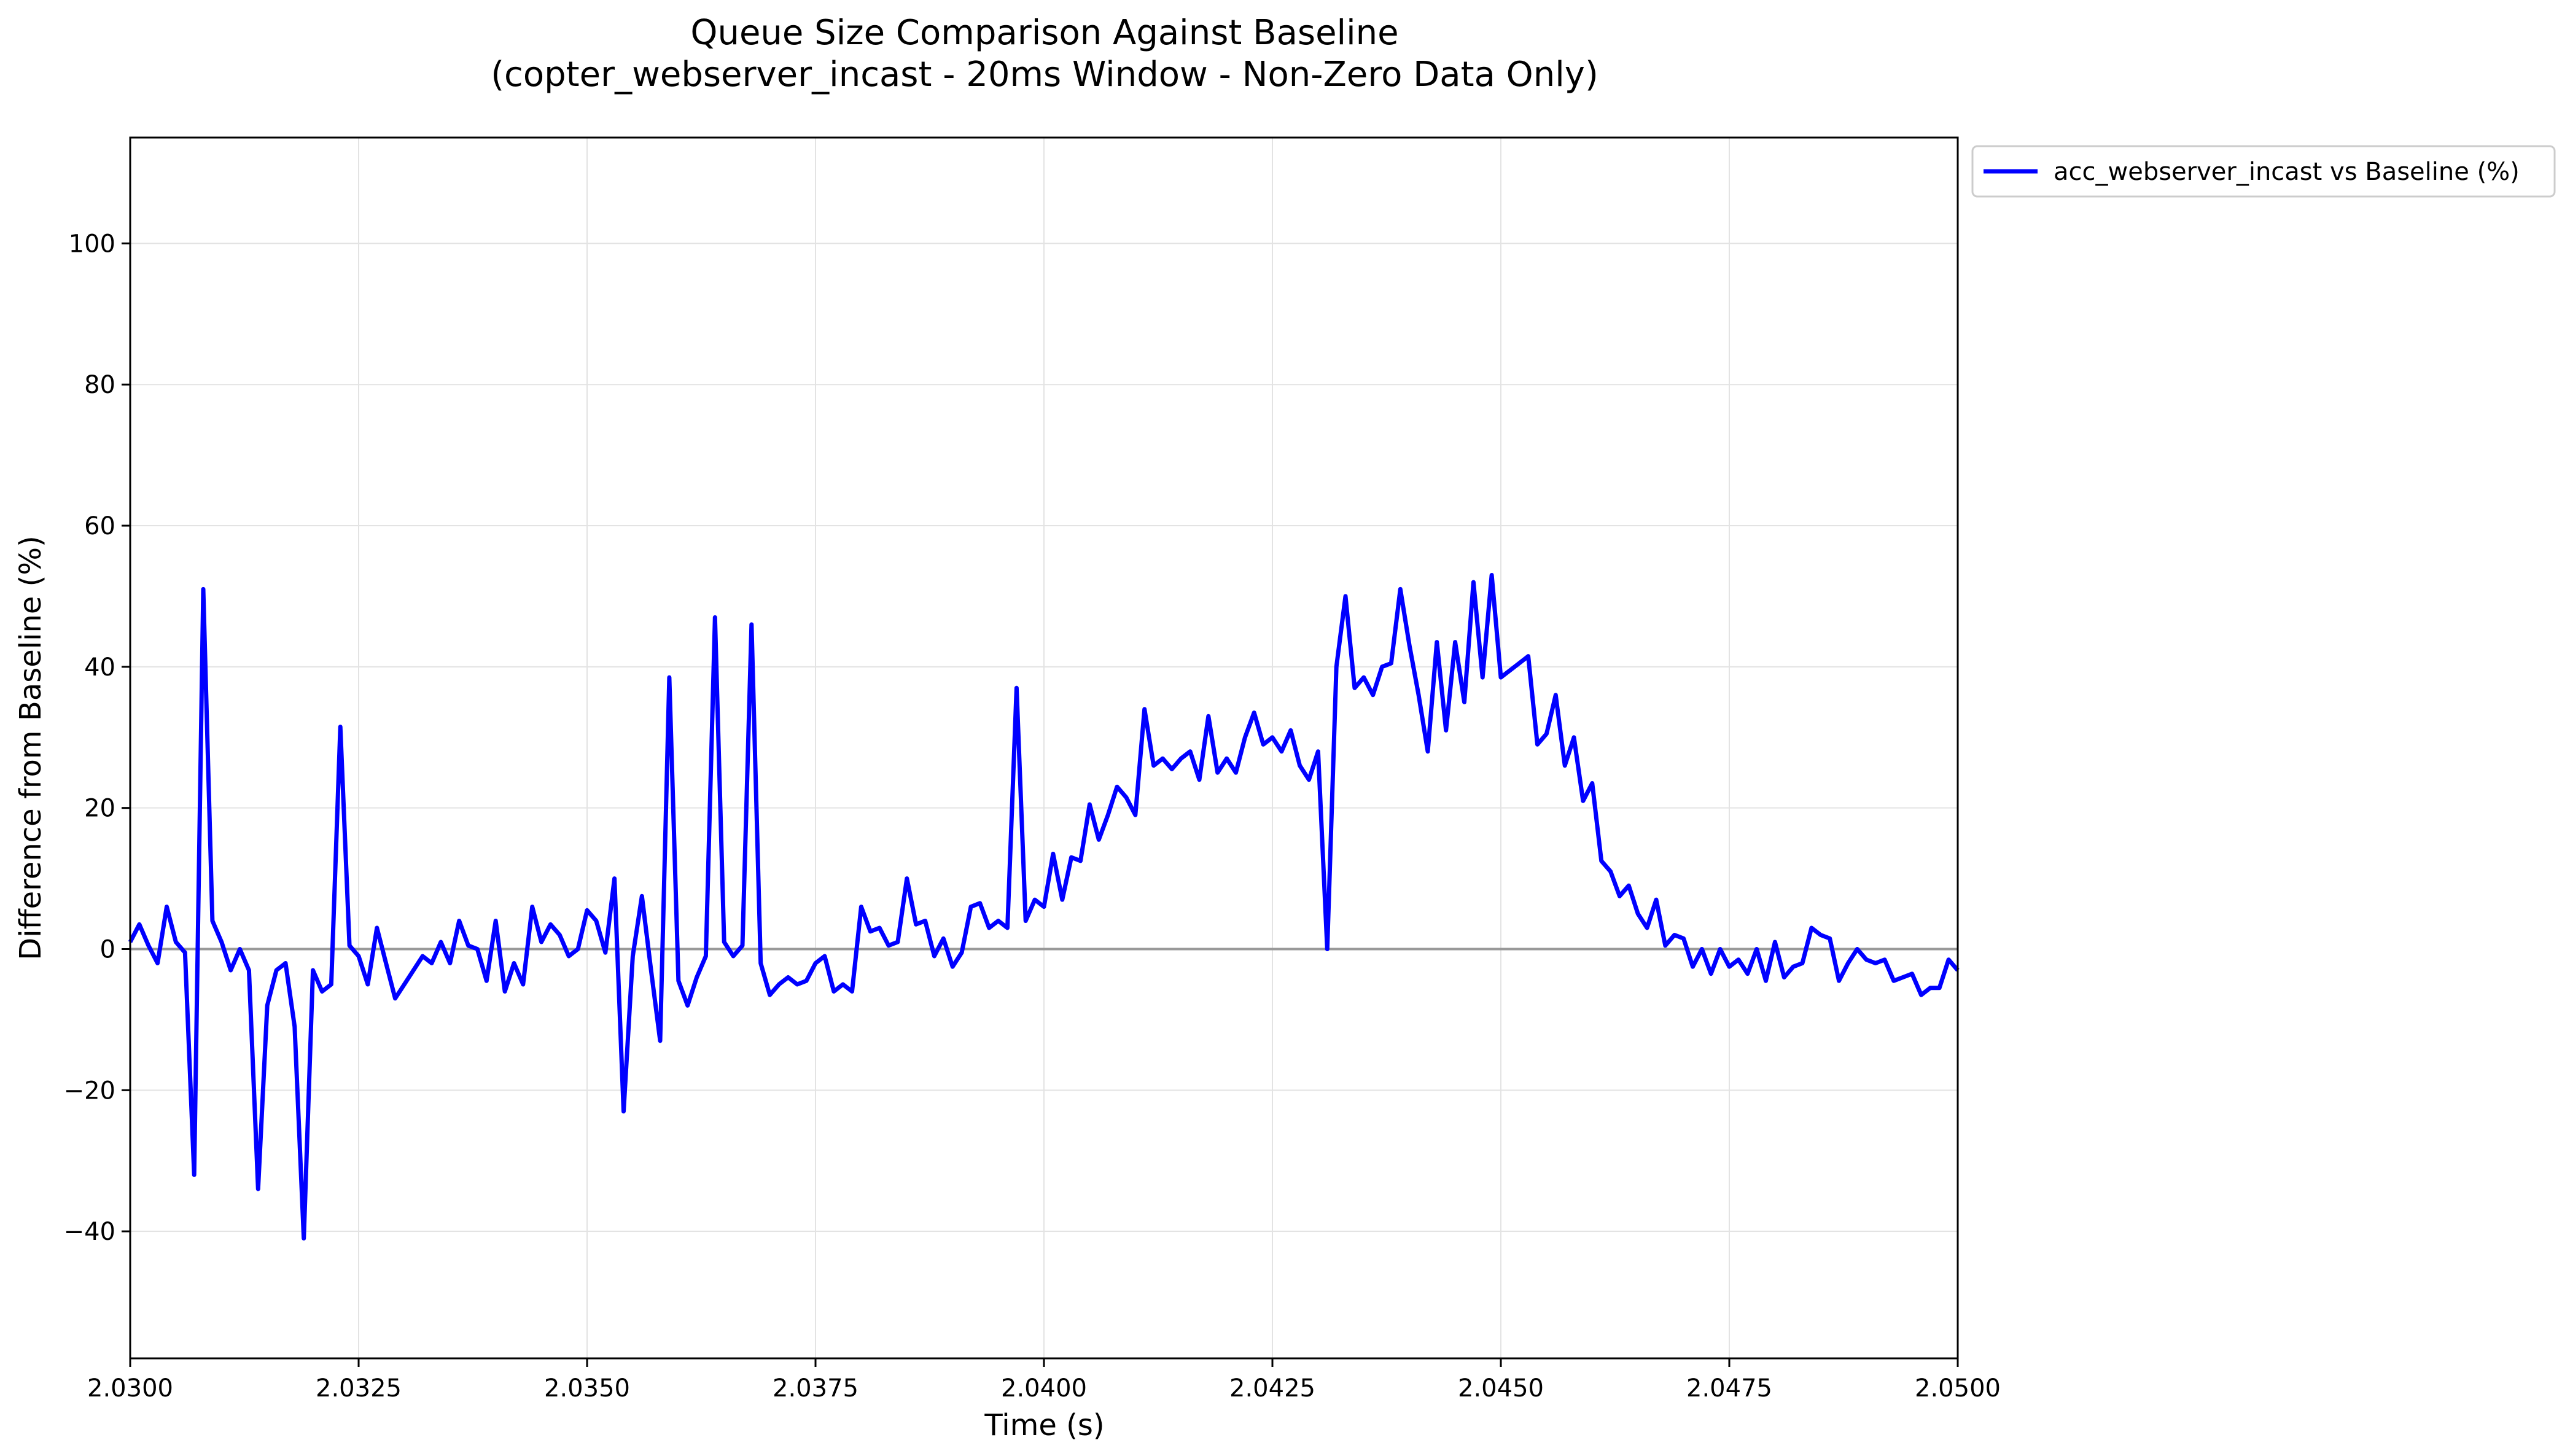 The width and height of the screenshot is (2562, 1456). What do you see at coordinates (107, 950) in the screenshot?
I see `y-tick-label: 0` at bounding box center [107, 950].